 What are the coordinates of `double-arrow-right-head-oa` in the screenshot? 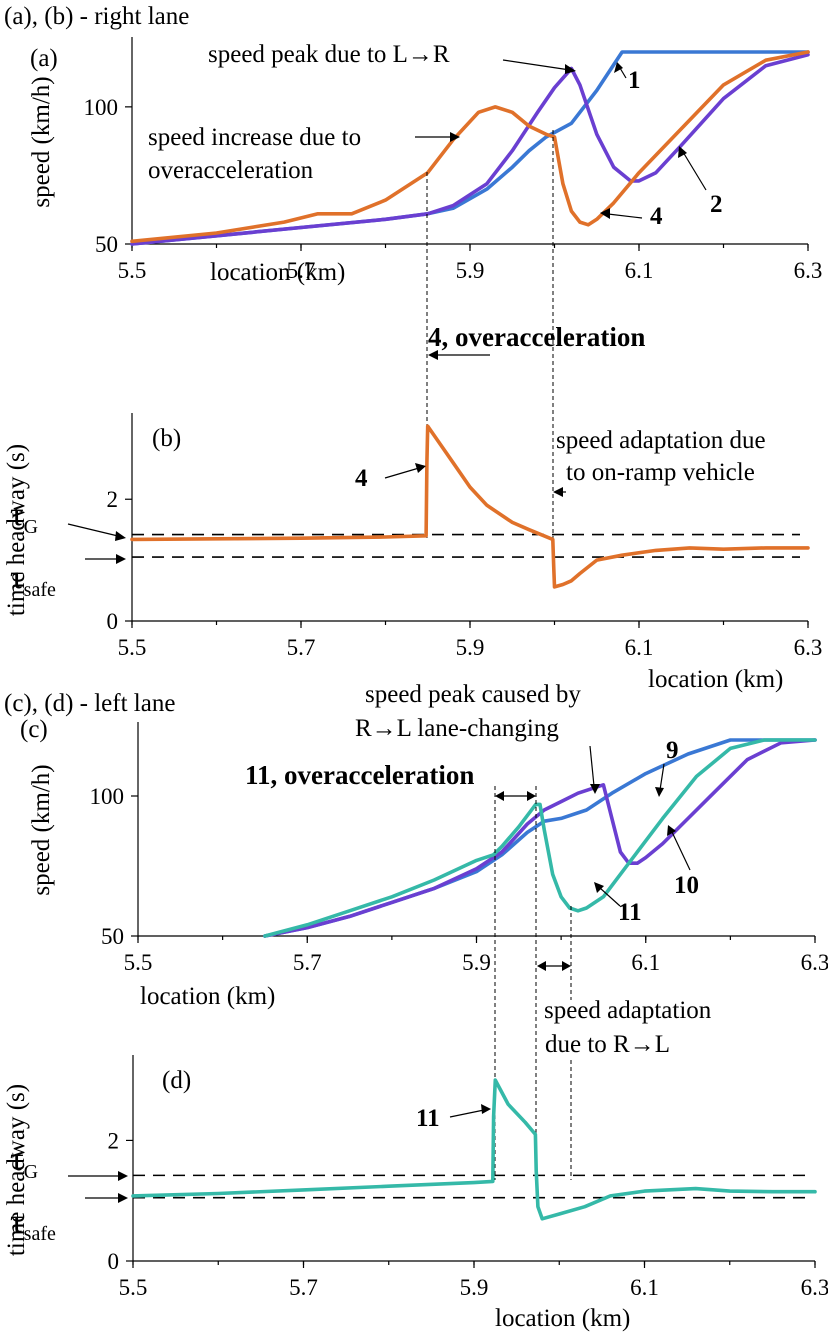 It's located at (531, 796).